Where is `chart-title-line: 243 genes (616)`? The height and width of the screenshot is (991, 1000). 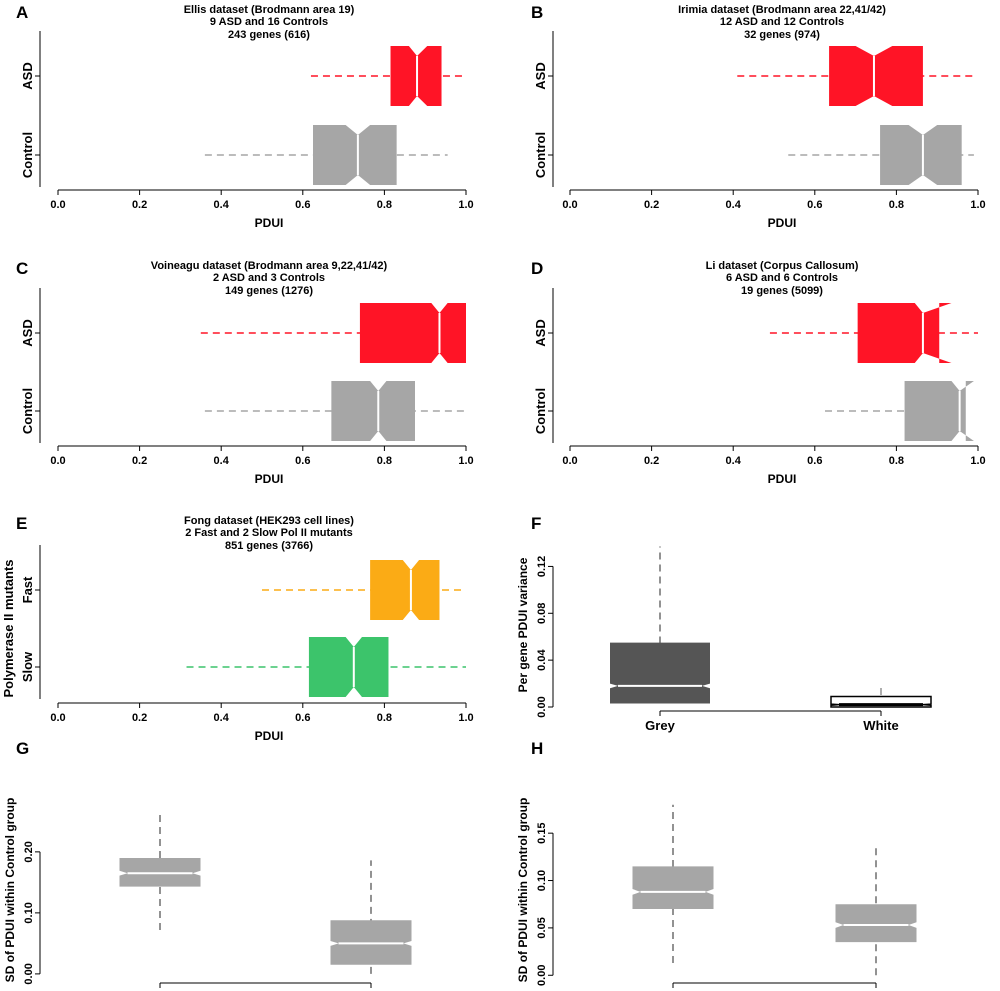 chart-title-line: 243 genes (616) is located at coordinates (269, 35).